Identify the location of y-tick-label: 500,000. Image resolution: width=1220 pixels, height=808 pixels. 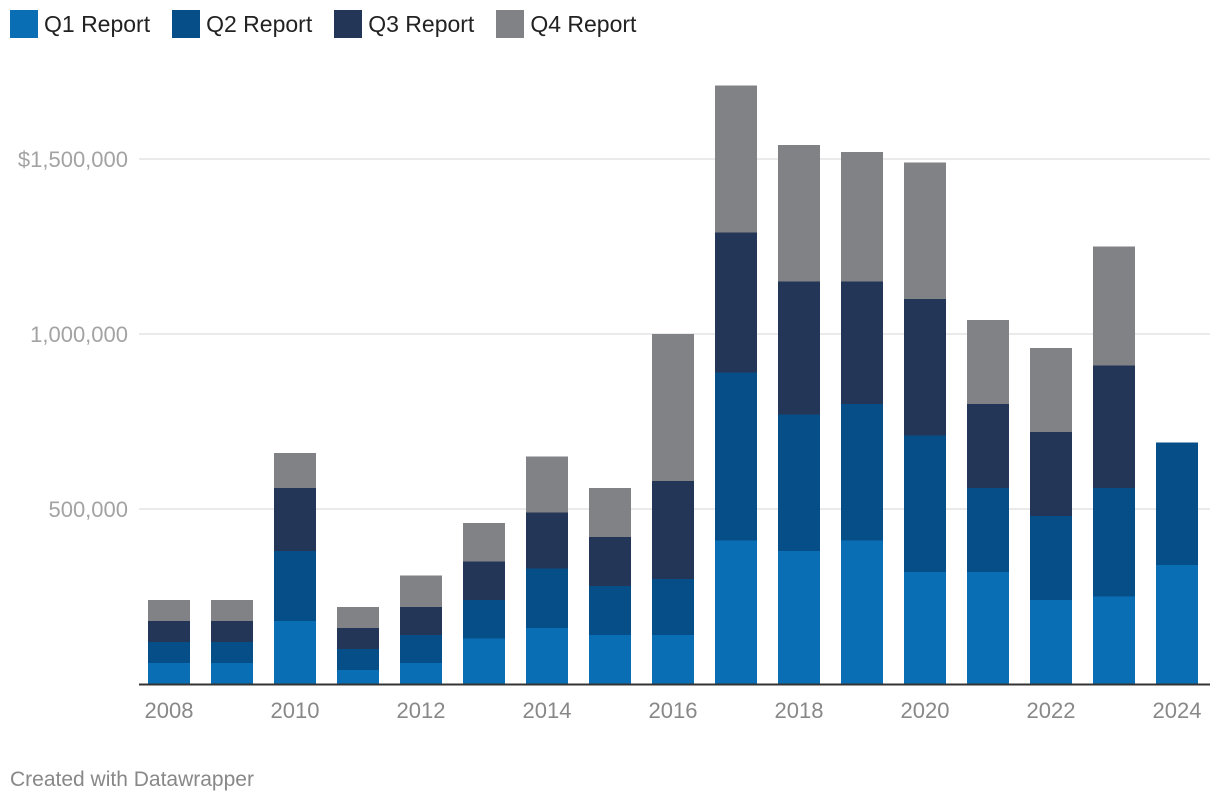
(88, 509).